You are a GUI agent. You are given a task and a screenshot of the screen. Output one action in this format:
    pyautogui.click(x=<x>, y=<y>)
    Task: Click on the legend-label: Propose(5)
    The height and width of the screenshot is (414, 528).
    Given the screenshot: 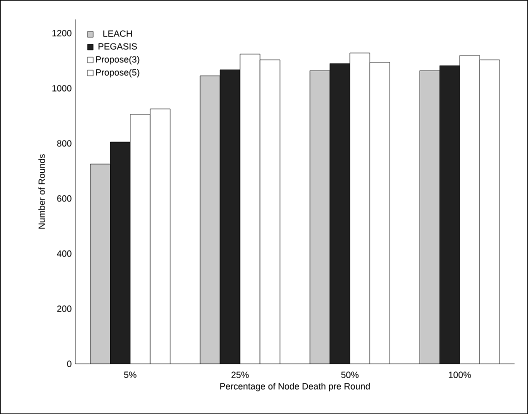 What is the action you would take?
    pyautogui.click(x=118, y=73)
    